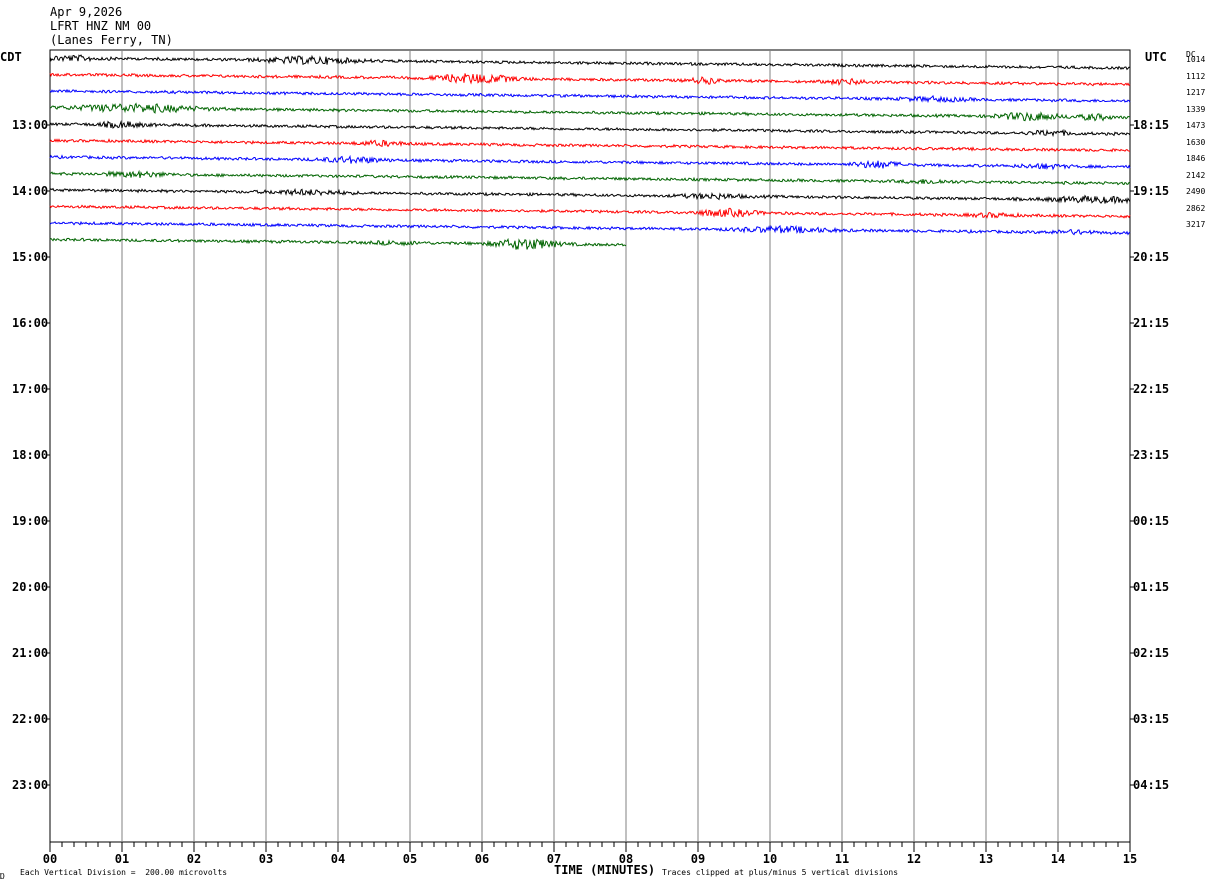 The image size is (1210, 886). I want to click on right-hour-label: 04:15, so click(1151, 785).